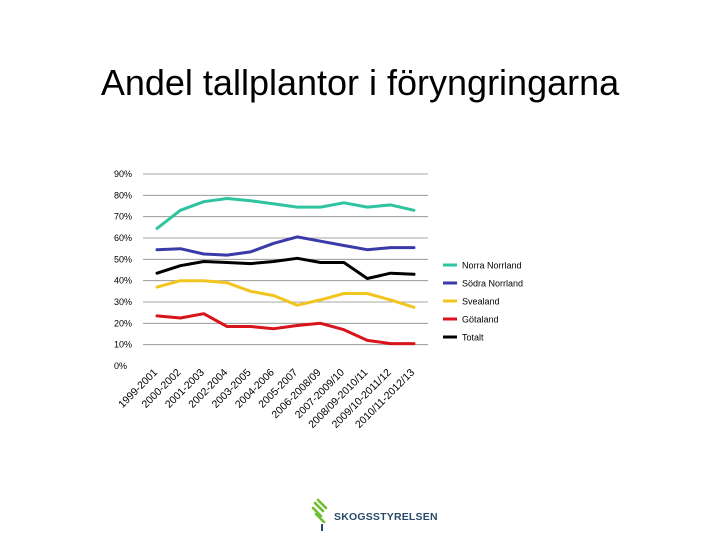  Describe the element at coordinates (473, 338) in the screenshot. I see `legend-label: Totalt` at that location.